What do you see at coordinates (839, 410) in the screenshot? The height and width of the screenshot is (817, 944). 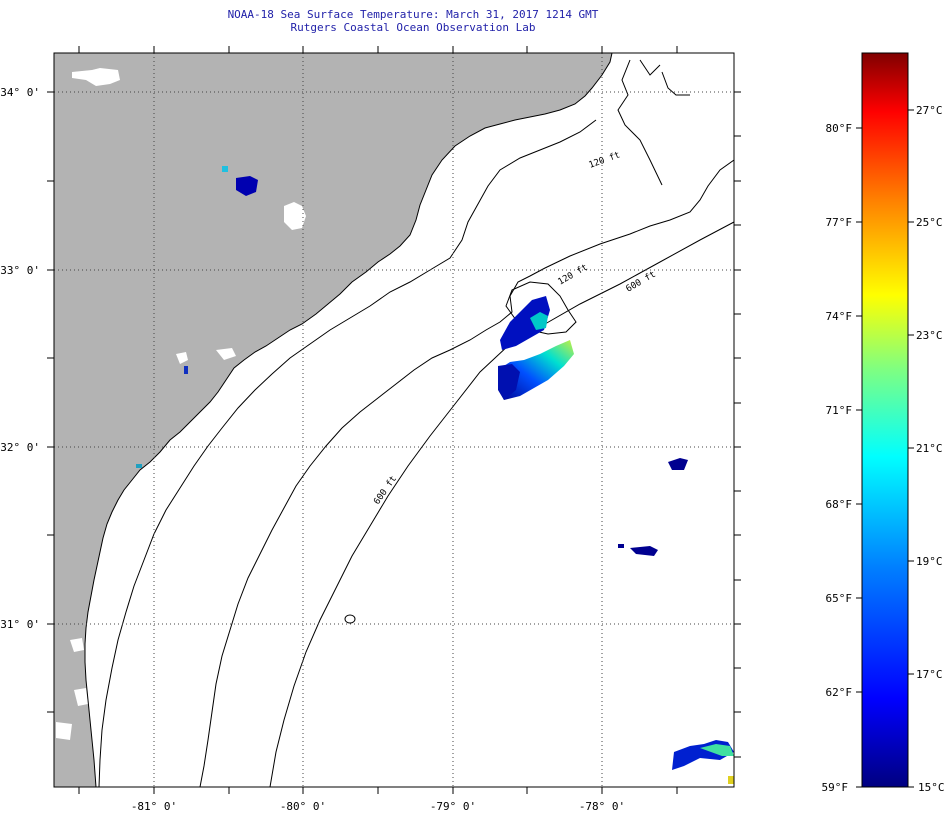 I see `colorbar-f-label: 71°F` at bounding box center [839, 410].